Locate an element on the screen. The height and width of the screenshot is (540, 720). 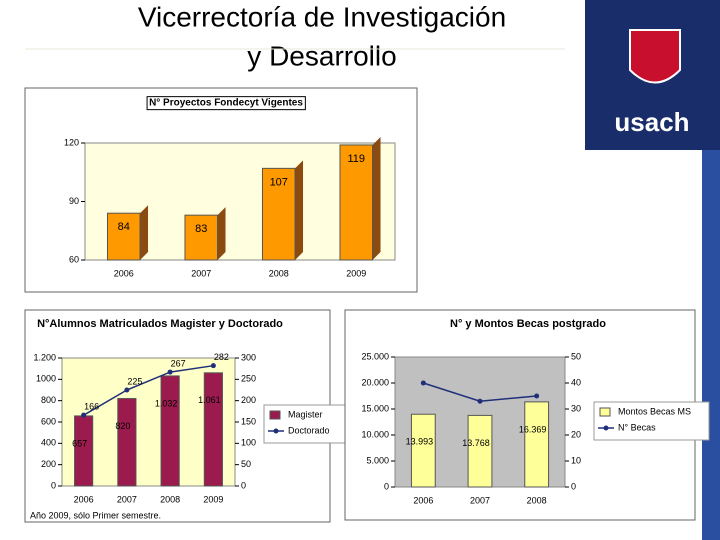
value-label: 16.369 is located at coordinates (533, 429).